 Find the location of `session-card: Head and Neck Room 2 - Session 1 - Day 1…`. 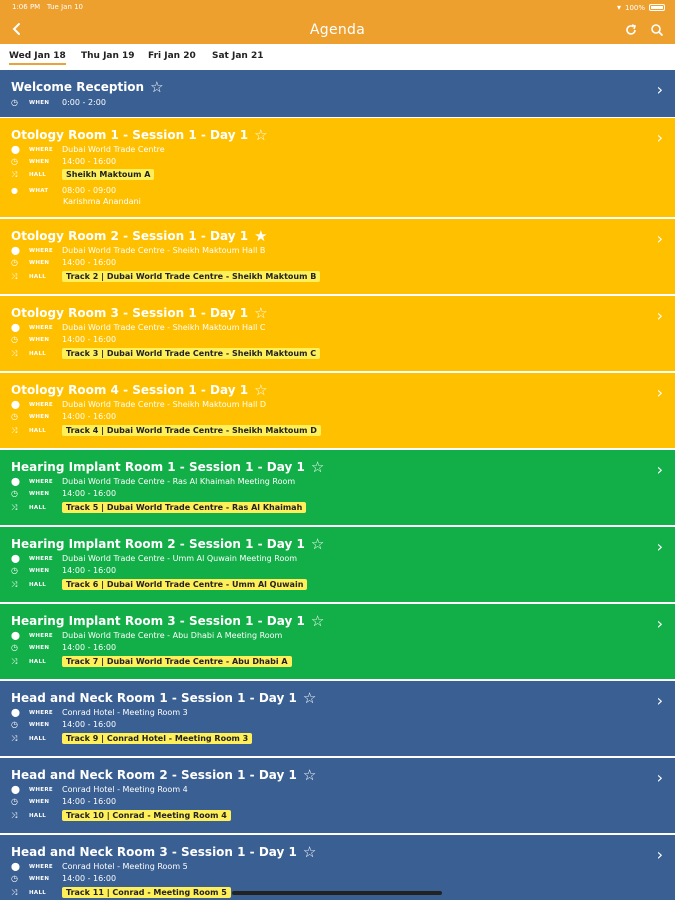

session-card: Head and Neck Room 2 - Session 1 - Day 1… is located at coordinates (337, 795).